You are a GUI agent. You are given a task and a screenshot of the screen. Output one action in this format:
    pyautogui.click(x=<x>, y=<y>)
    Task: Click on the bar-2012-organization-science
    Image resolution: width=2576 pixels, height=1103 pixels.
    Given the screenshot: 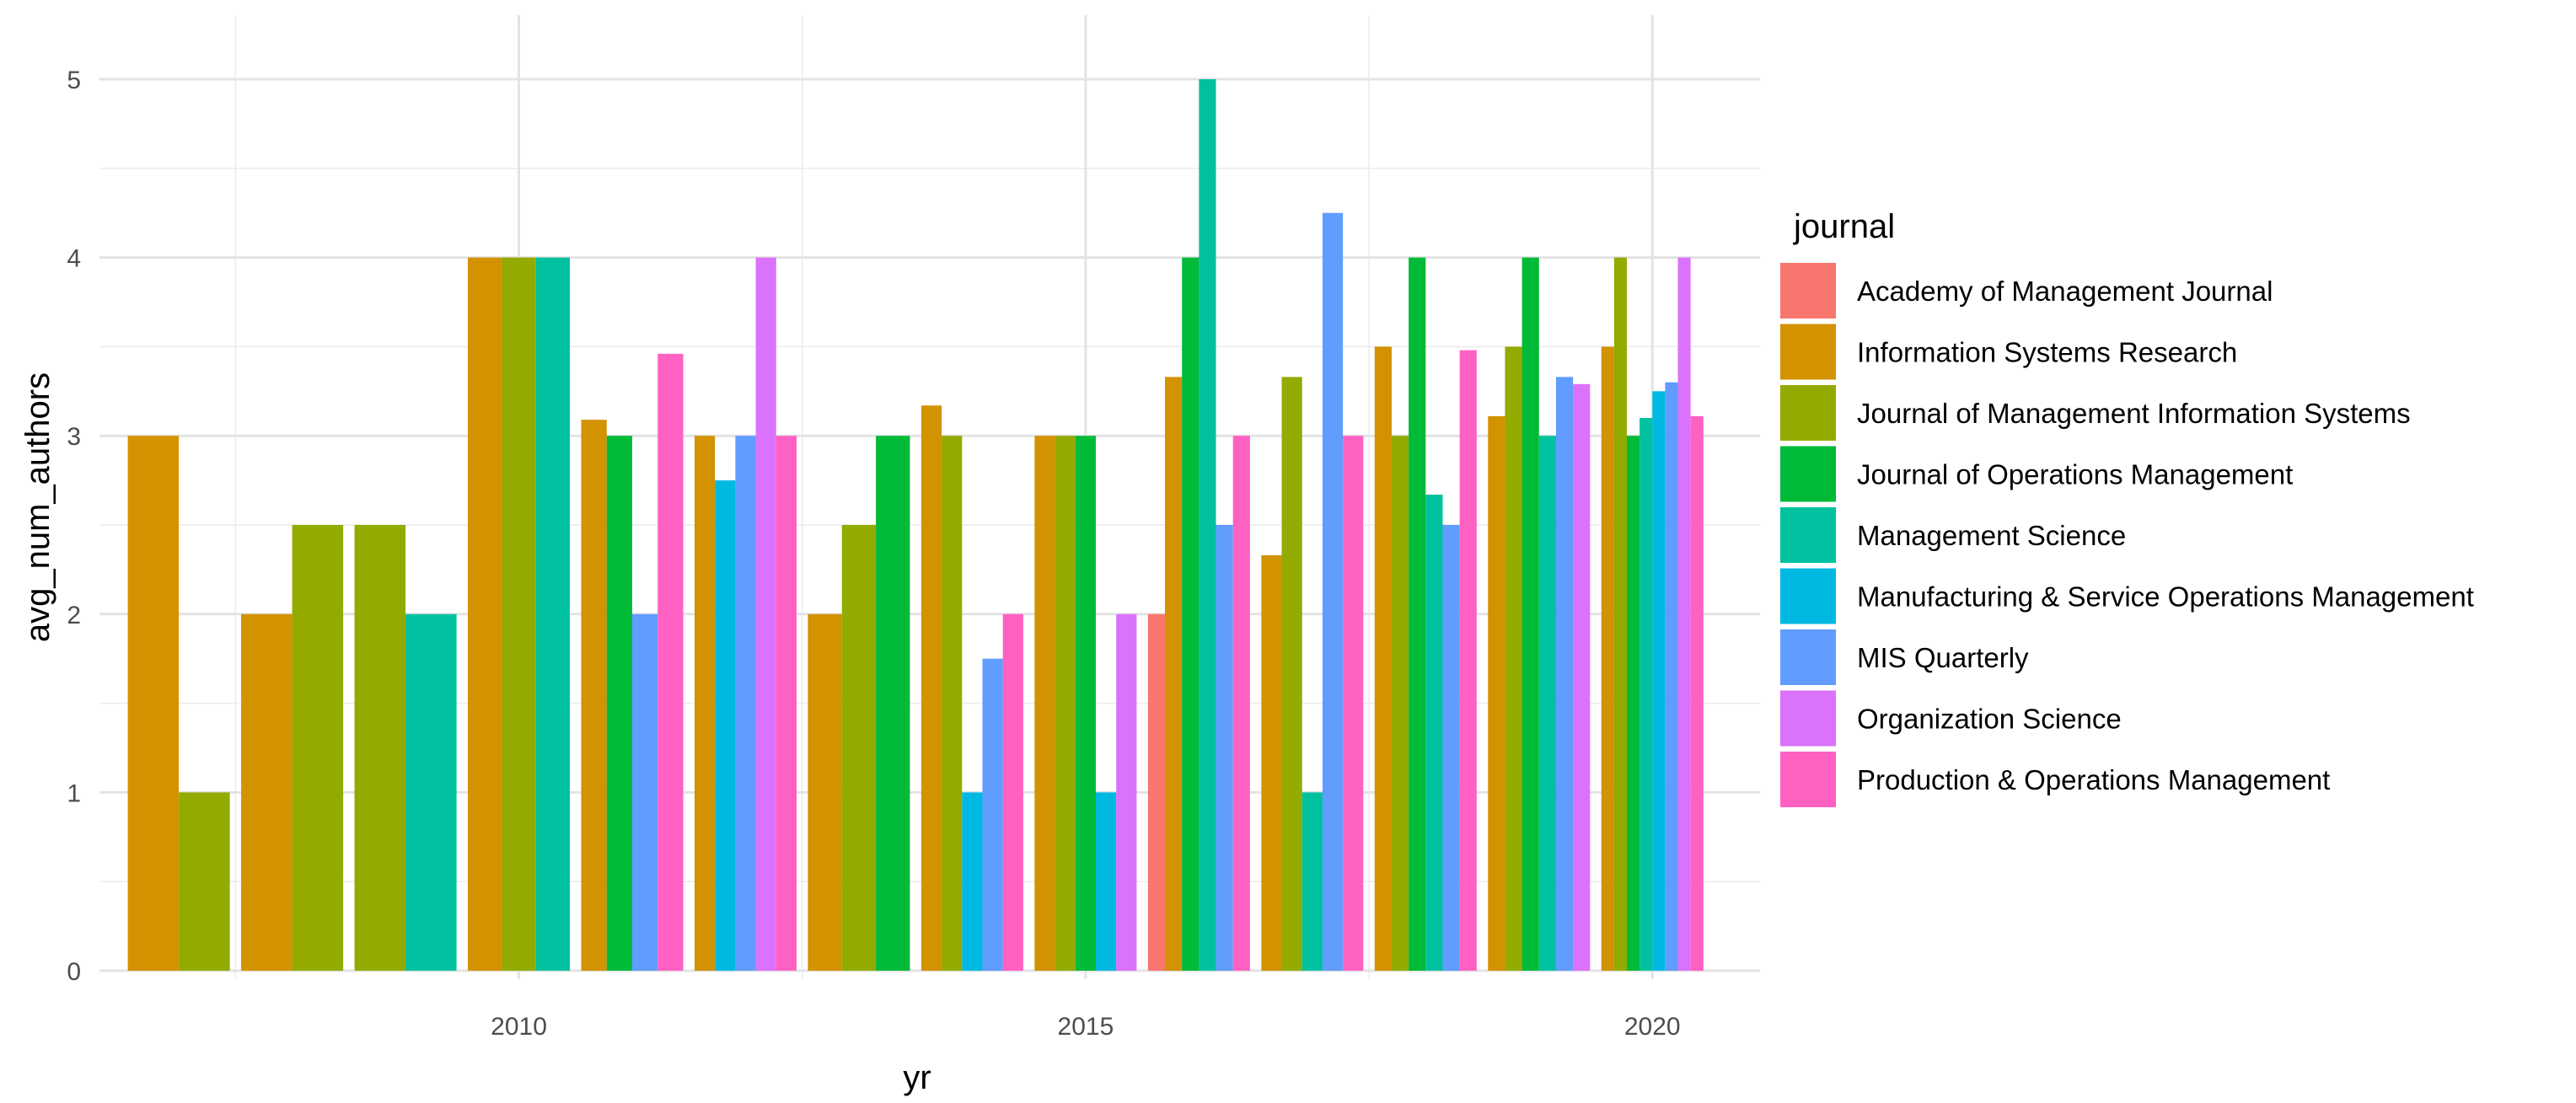 What is the action you would take?
    pyautogui.click(x=765, y=614)
    